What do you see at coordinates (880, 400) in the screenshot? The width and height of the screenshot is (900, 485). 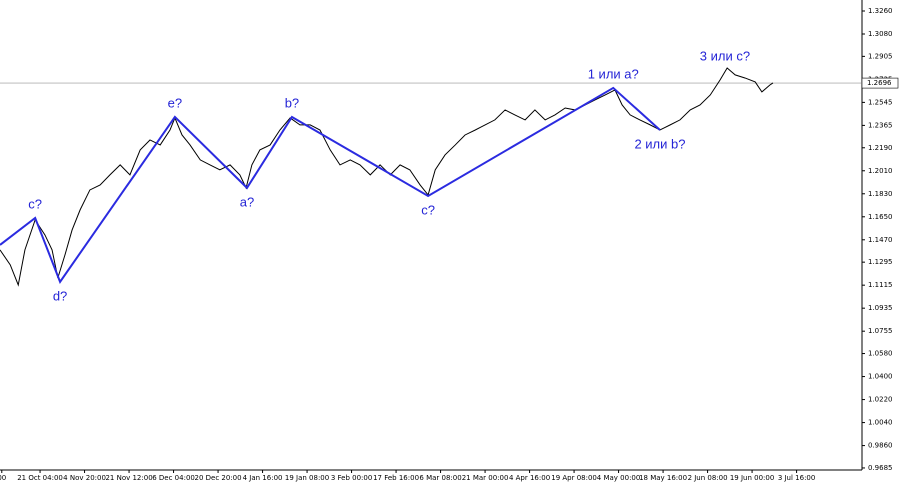 I see `y-tick-label: 1.0220` at bounding box center [880, 400].